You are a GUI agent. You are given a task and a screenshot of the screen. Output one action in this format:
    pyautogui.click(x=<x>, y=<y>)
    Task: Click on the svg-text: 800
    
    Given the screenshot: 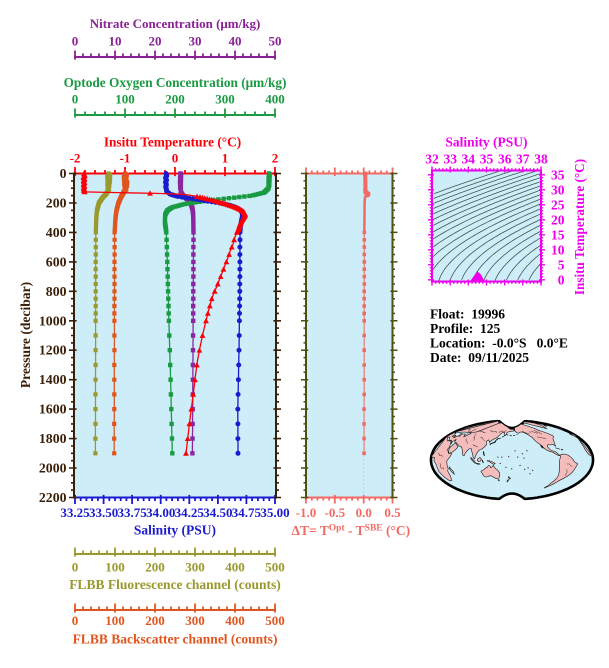 What is the action you would take?
    pyautogui.click(x=56, y=291)
    